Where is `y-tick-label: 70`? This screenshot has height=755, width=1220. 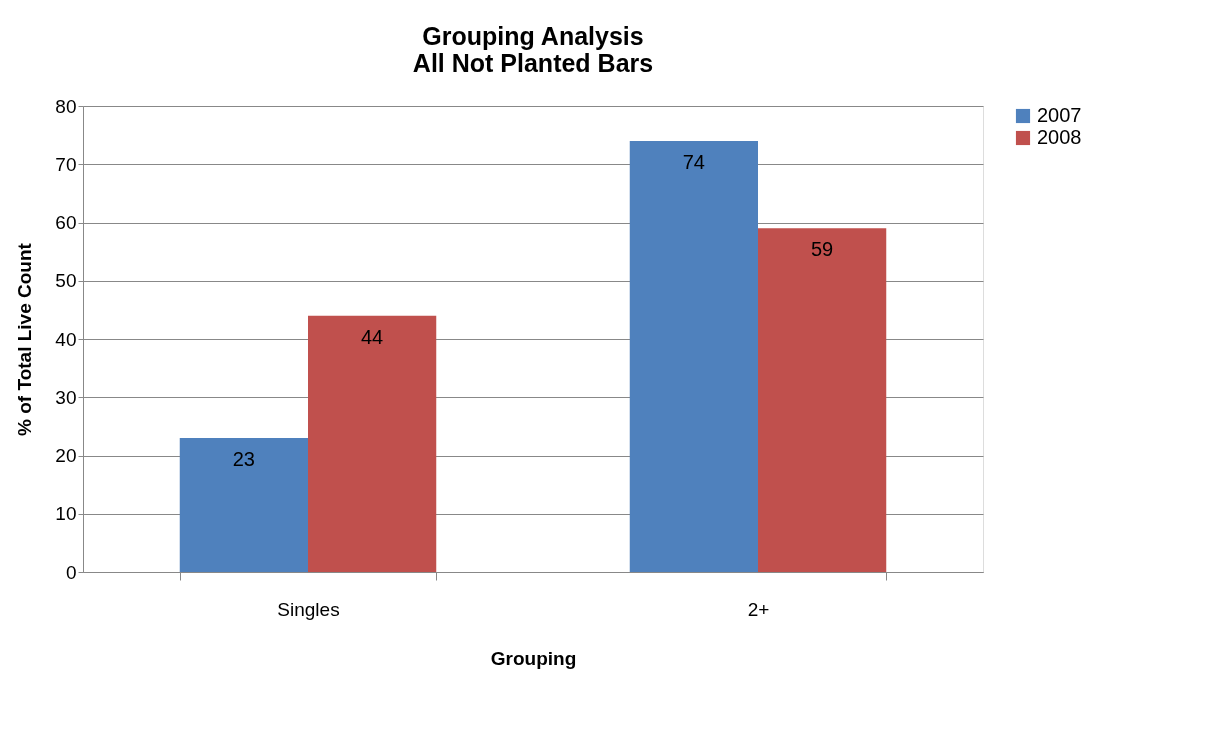
y-tick-label: 70 is located at coordinates (66, 164).